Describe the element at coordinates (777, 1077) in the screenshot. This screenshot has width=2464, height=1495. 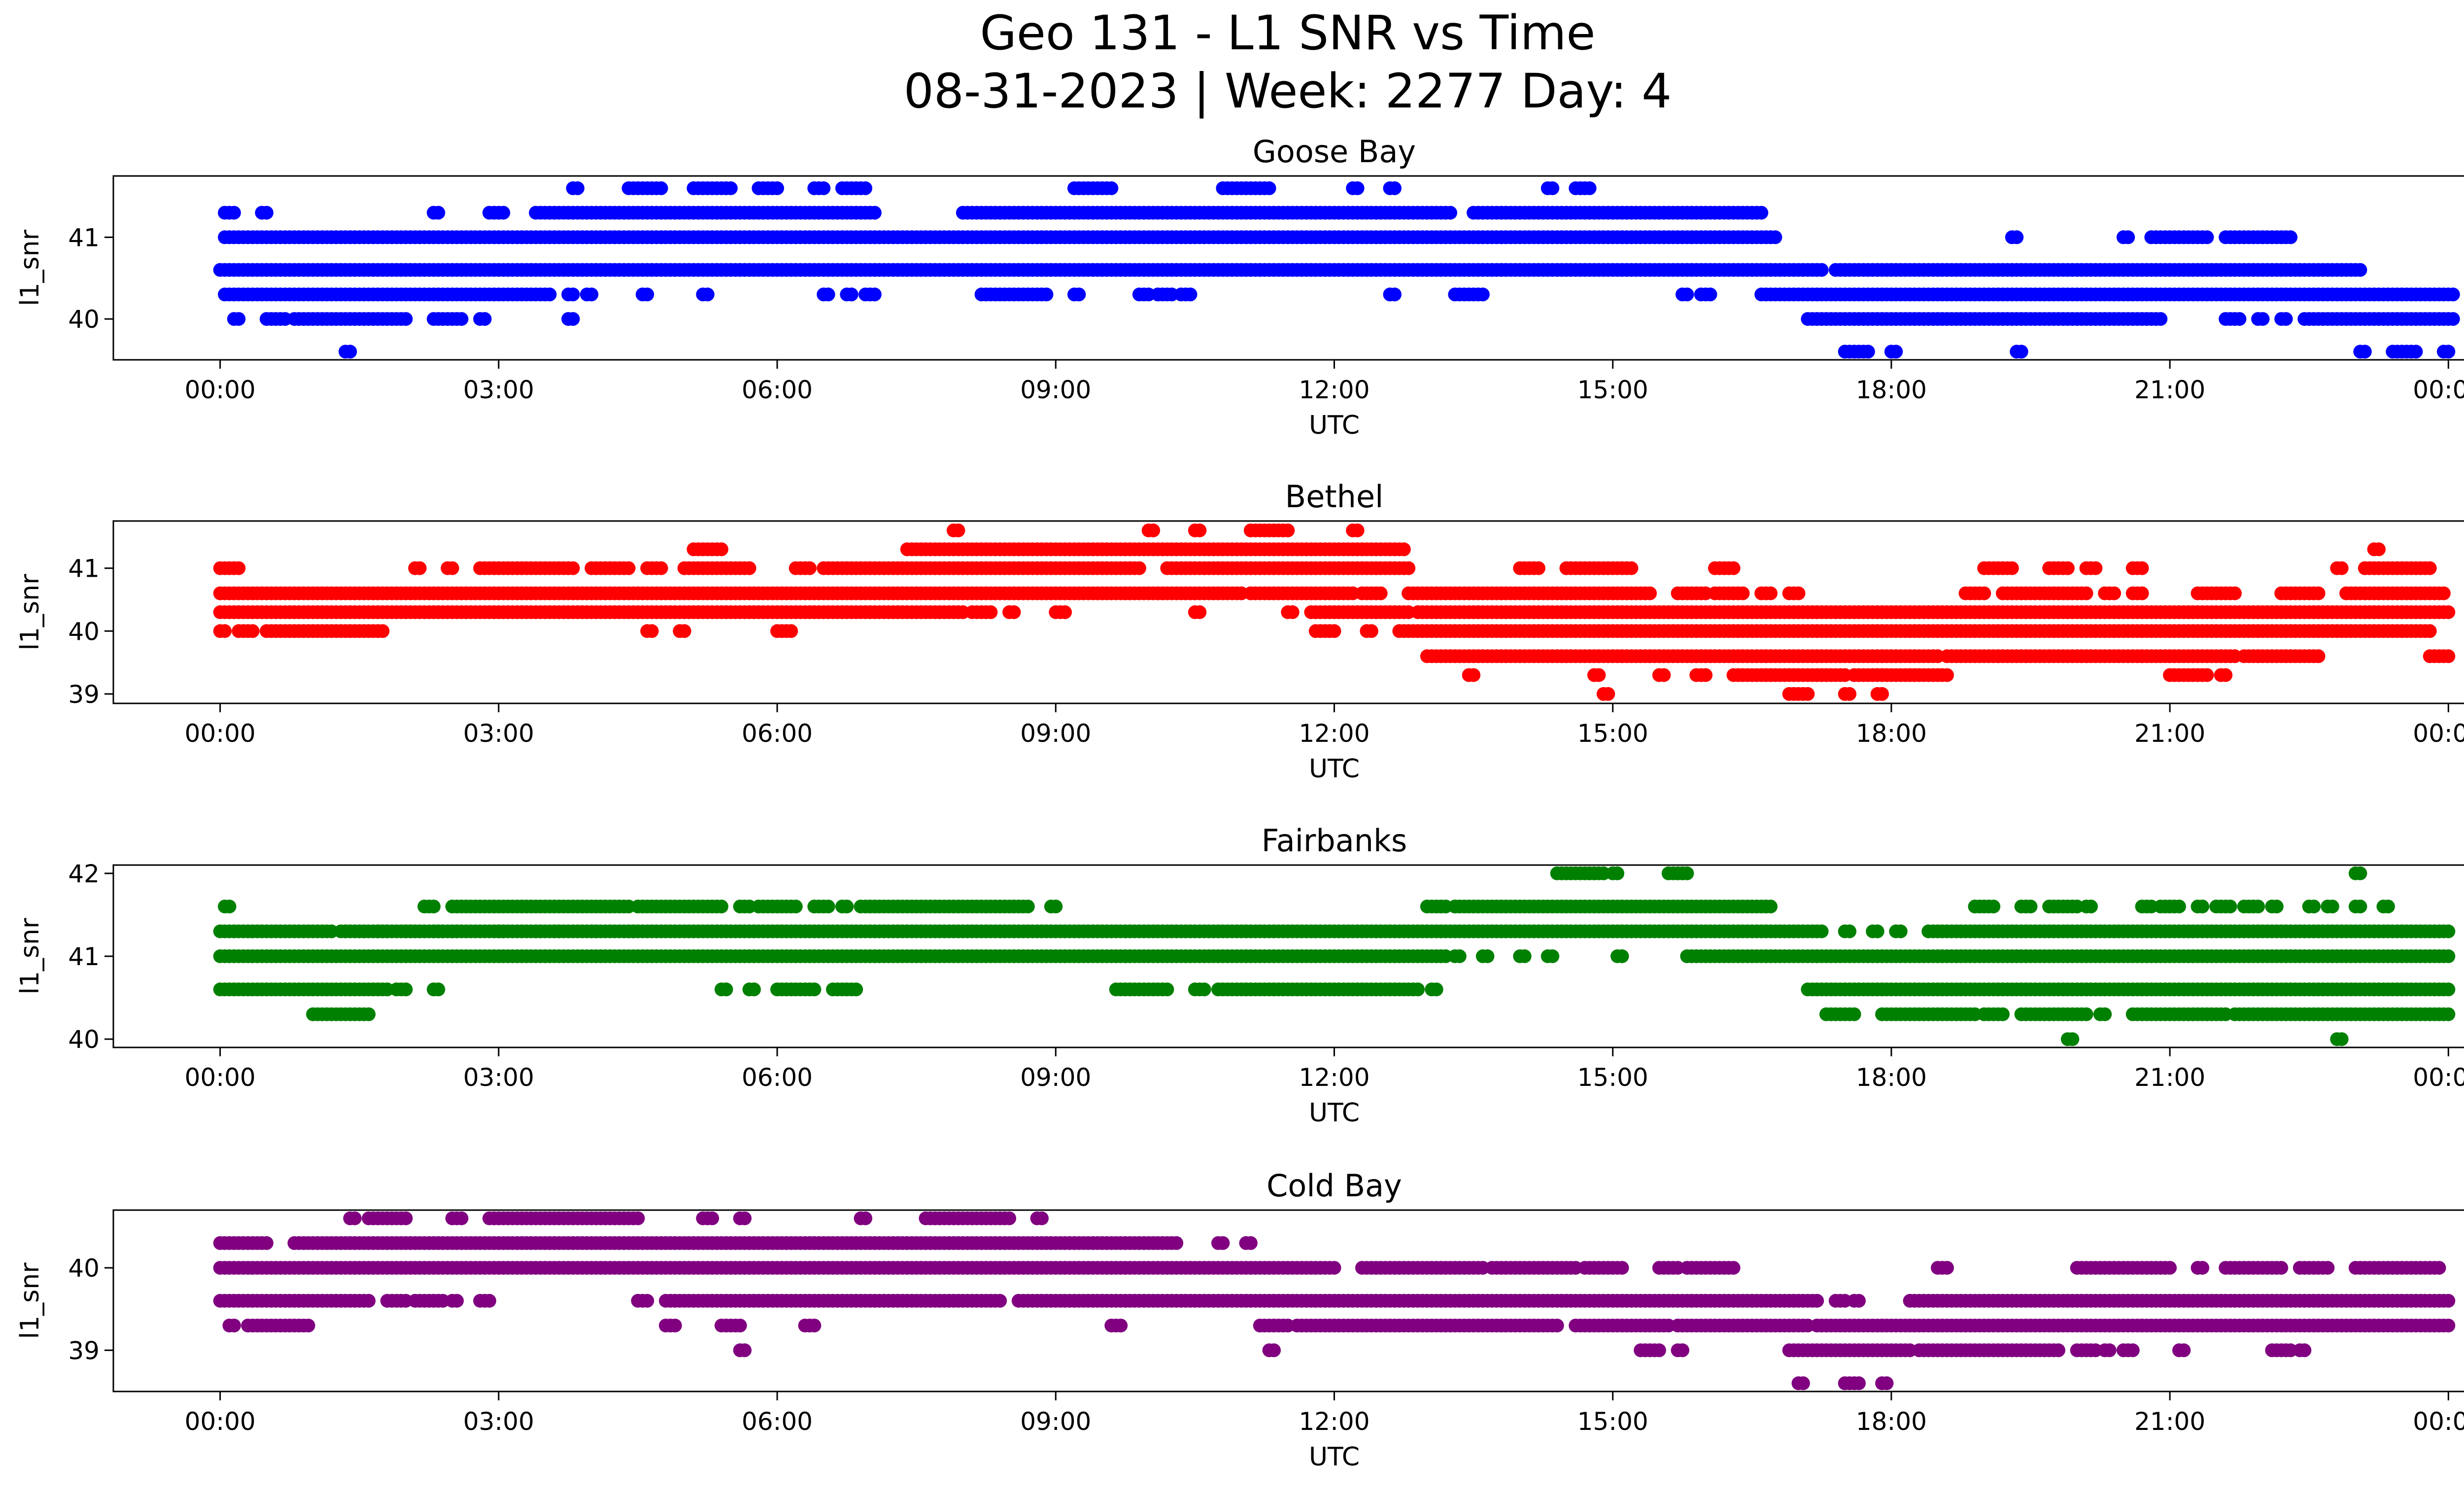
I see `x-tick-label: 06:00` at that location.